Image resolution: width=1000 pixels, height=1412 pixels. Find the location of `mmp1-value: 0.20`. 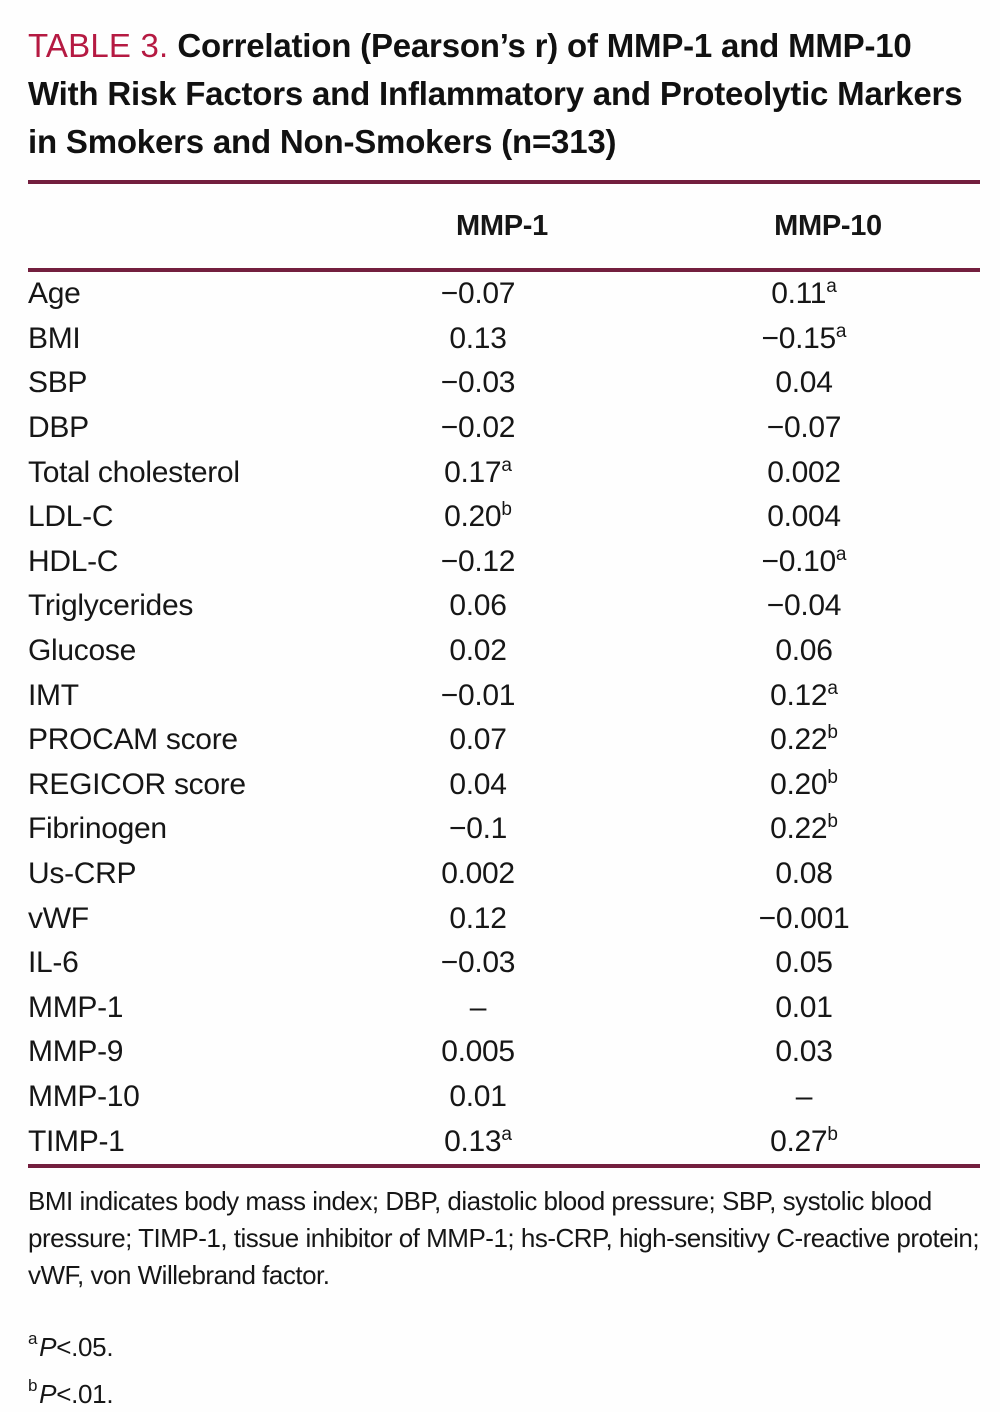

mmp1-value: 0.20 is located at coordinates (473, 517).